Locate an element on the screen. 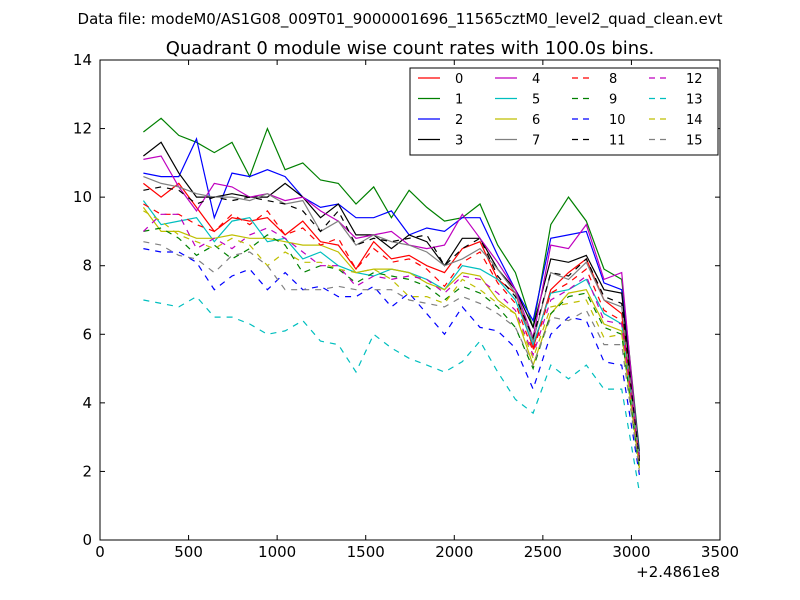  legend-label-0: 0 is located at coordinates (459, 79).